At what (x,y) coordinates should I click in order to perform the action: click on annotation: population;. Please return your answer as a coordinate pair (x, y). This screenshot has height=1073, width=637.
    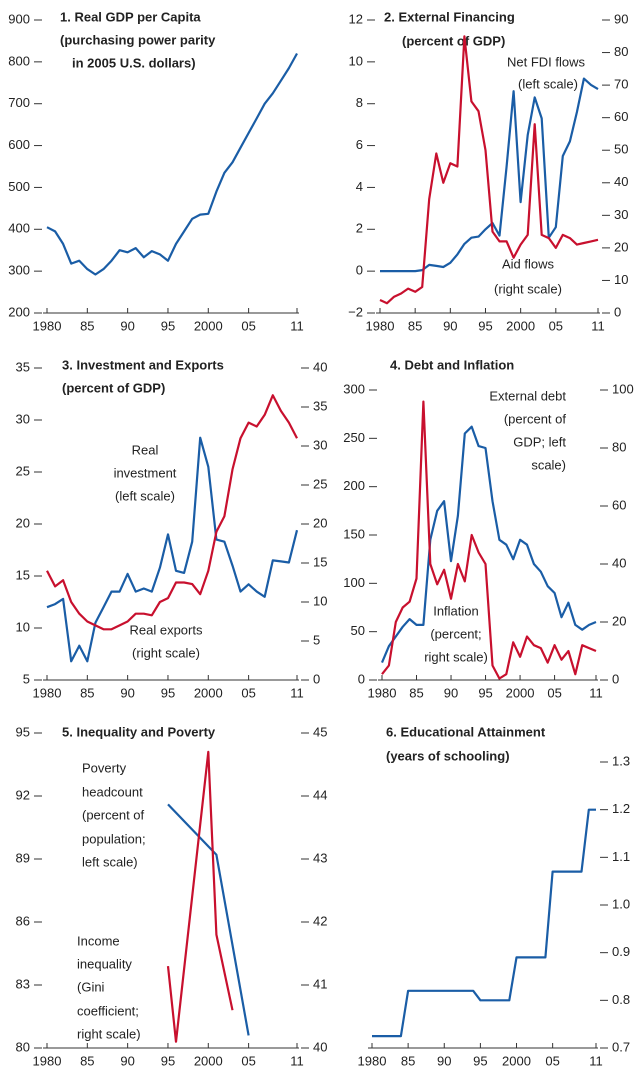
    Looking at the image, I should click on (114, 838).